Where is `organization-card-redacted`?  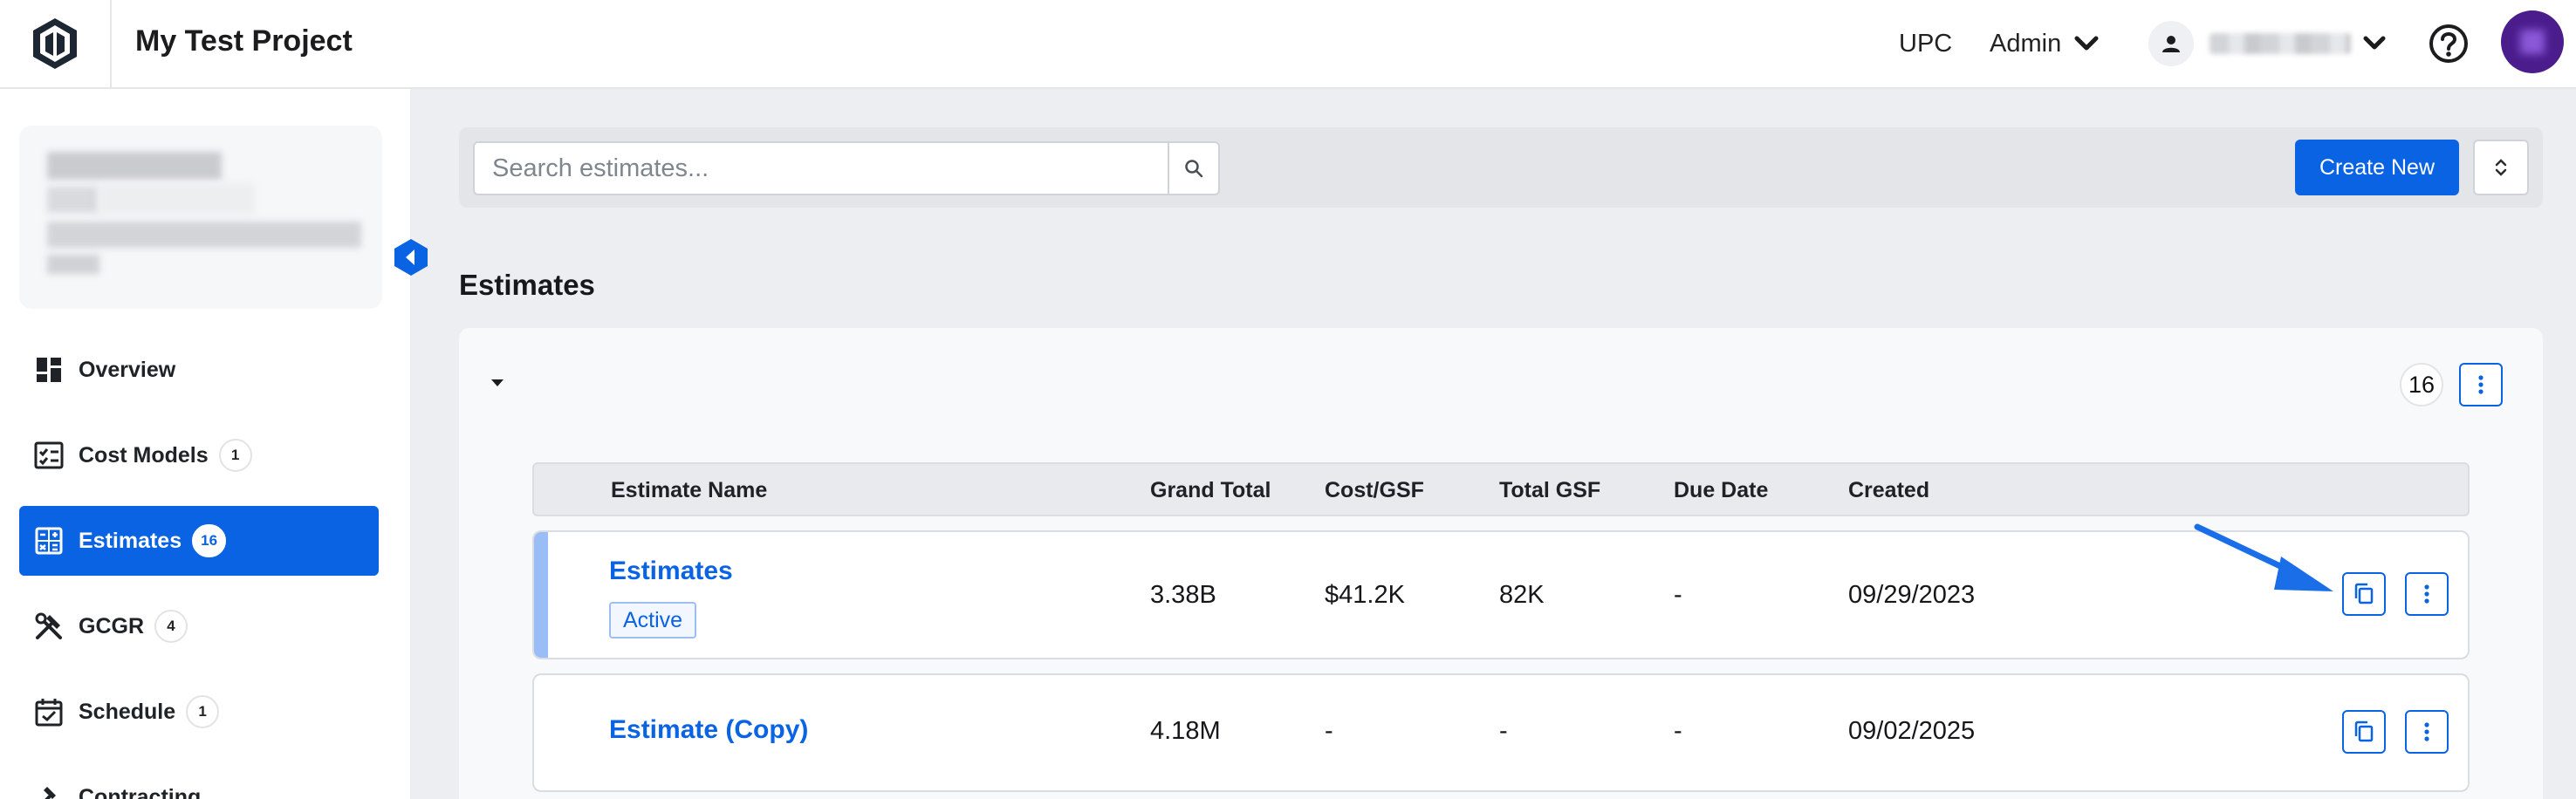 organization-card-redacted is located at coordinates (200, 217).